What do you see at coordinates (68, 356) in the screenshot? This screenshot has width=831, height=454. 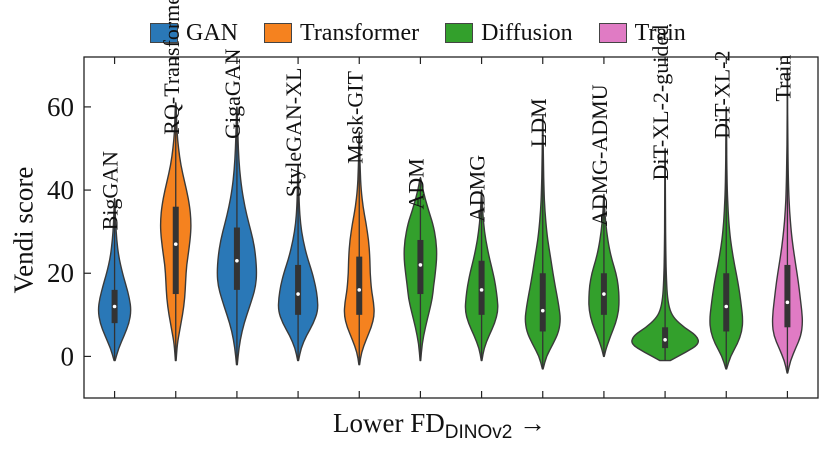 I see `y-tick-label-0: 0` at bounding box center [68, 356].